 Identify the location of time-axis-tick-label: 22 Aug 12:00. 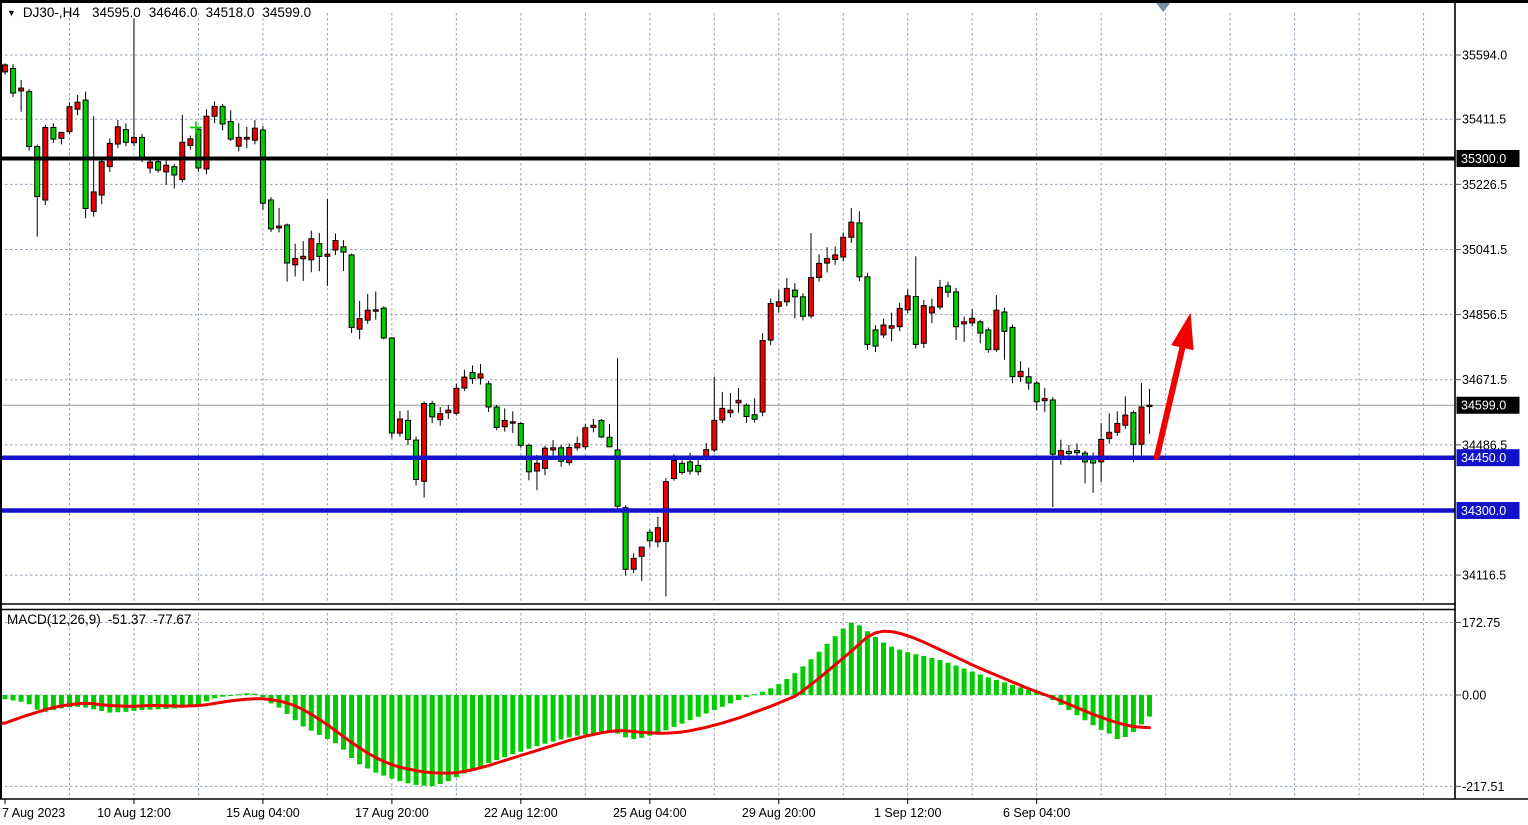
(521, 813).